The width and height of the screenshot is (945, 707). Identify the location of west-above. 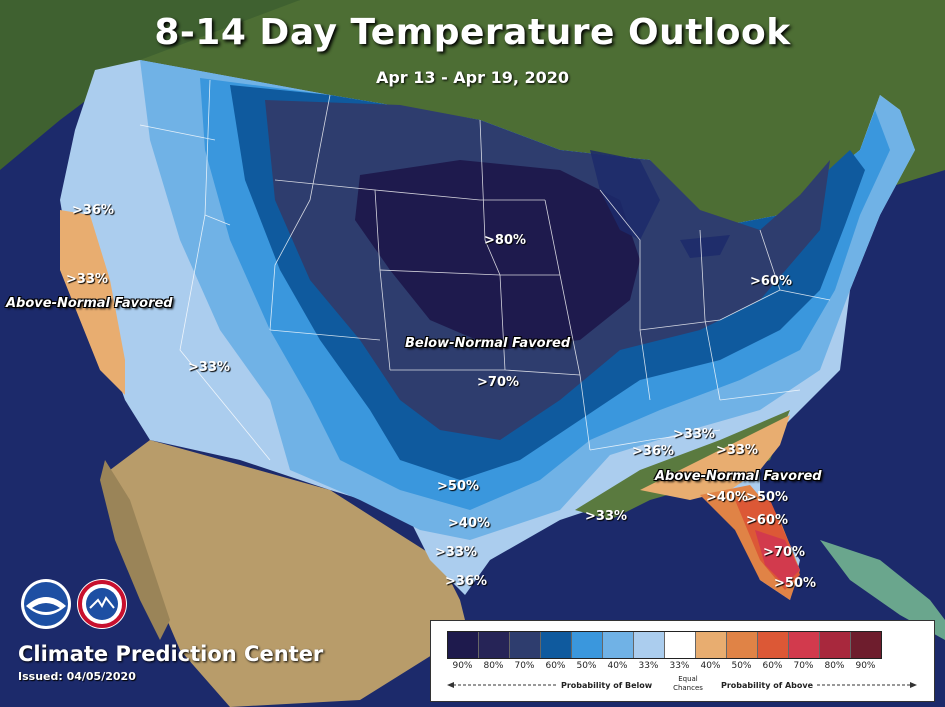
(92, 302).